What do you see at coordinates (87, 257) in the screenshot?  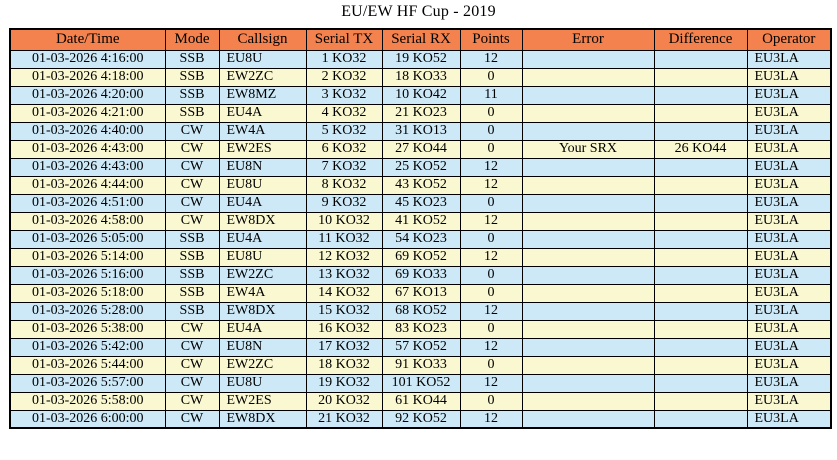 I see `cell-date-time: 01-03-2026 5:14:00` at bounding box center [87, 257].